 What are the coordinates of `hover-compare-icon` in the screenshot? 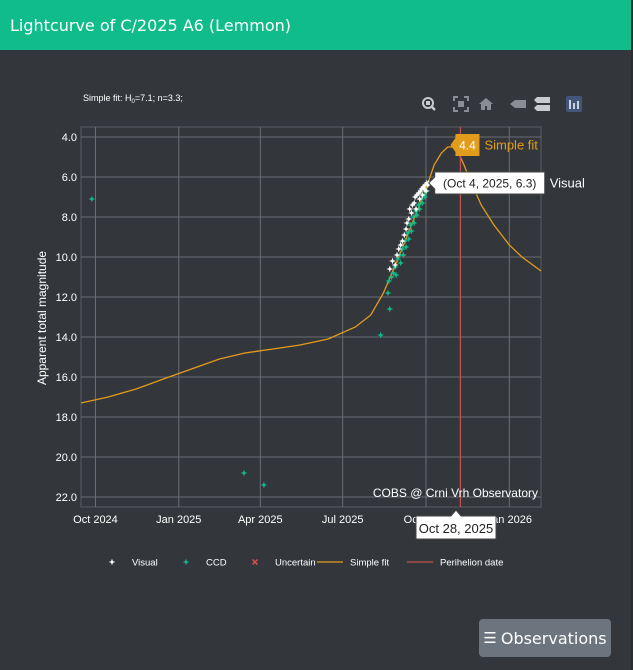 It's located at (542, 104).